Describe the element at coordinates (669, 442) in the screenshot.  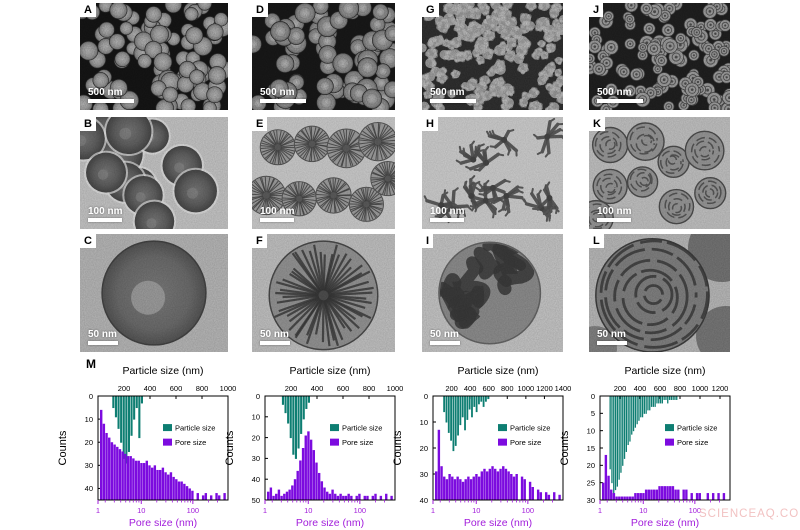
I see `legend-swatch-pore` at that location.